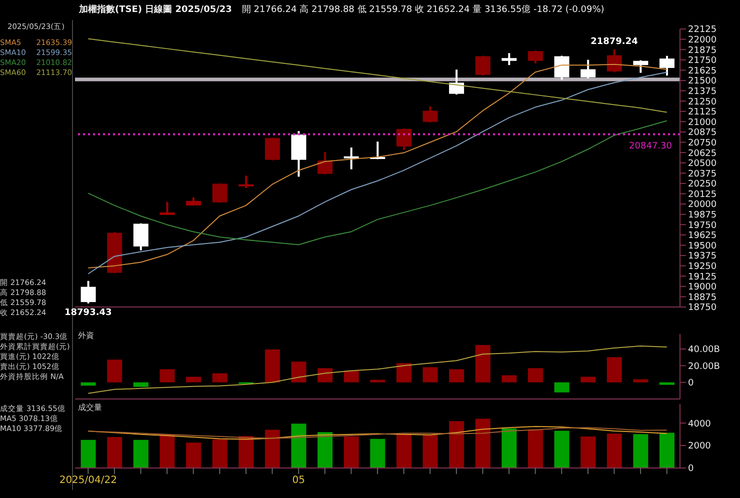  I want to click on y-tick-label: 21000, so click(702, 123).